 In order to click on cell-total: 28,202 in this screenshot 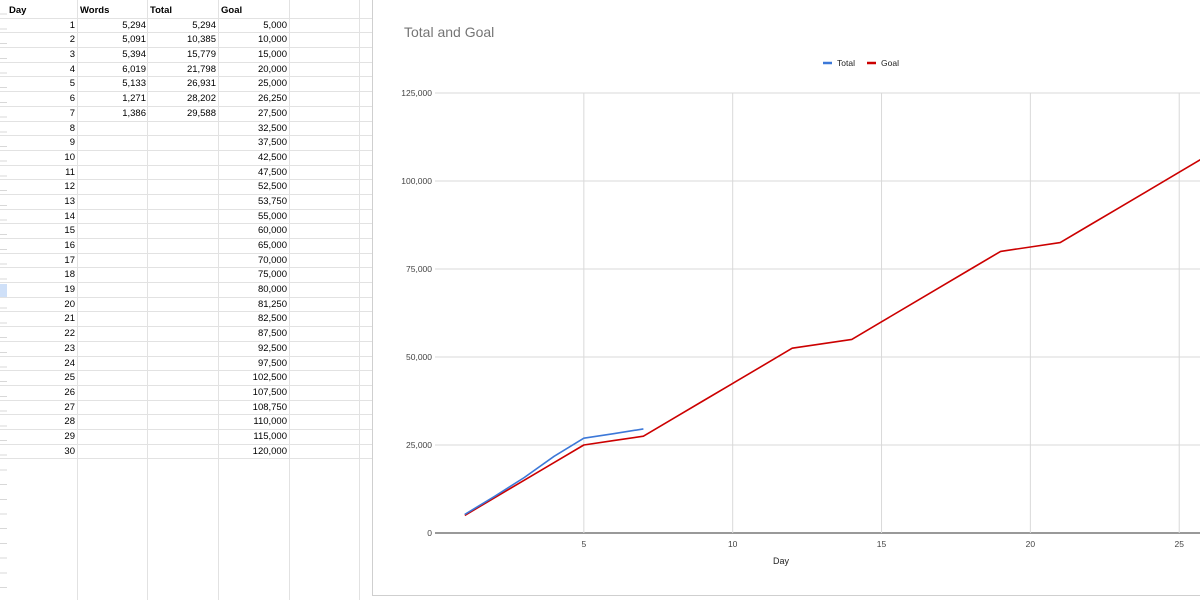, I will do `click(201, 99)`.